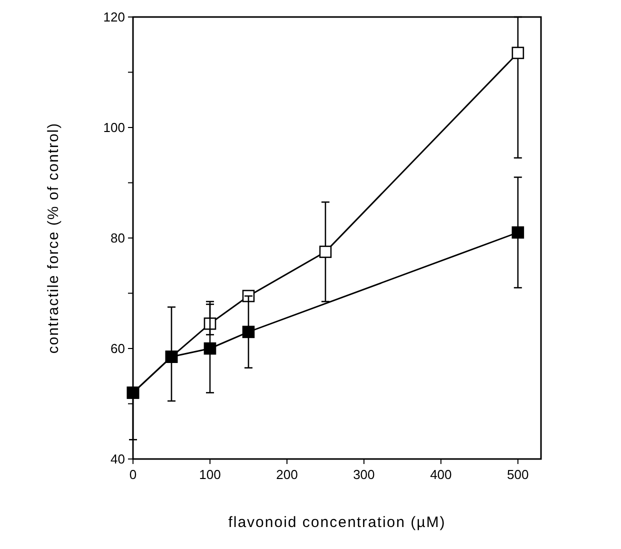  What do you see at coordinates (53, 238) in the screenshot?
I see `y-axis-title: contractile force (% of control)` at bounding box center [53, 238].